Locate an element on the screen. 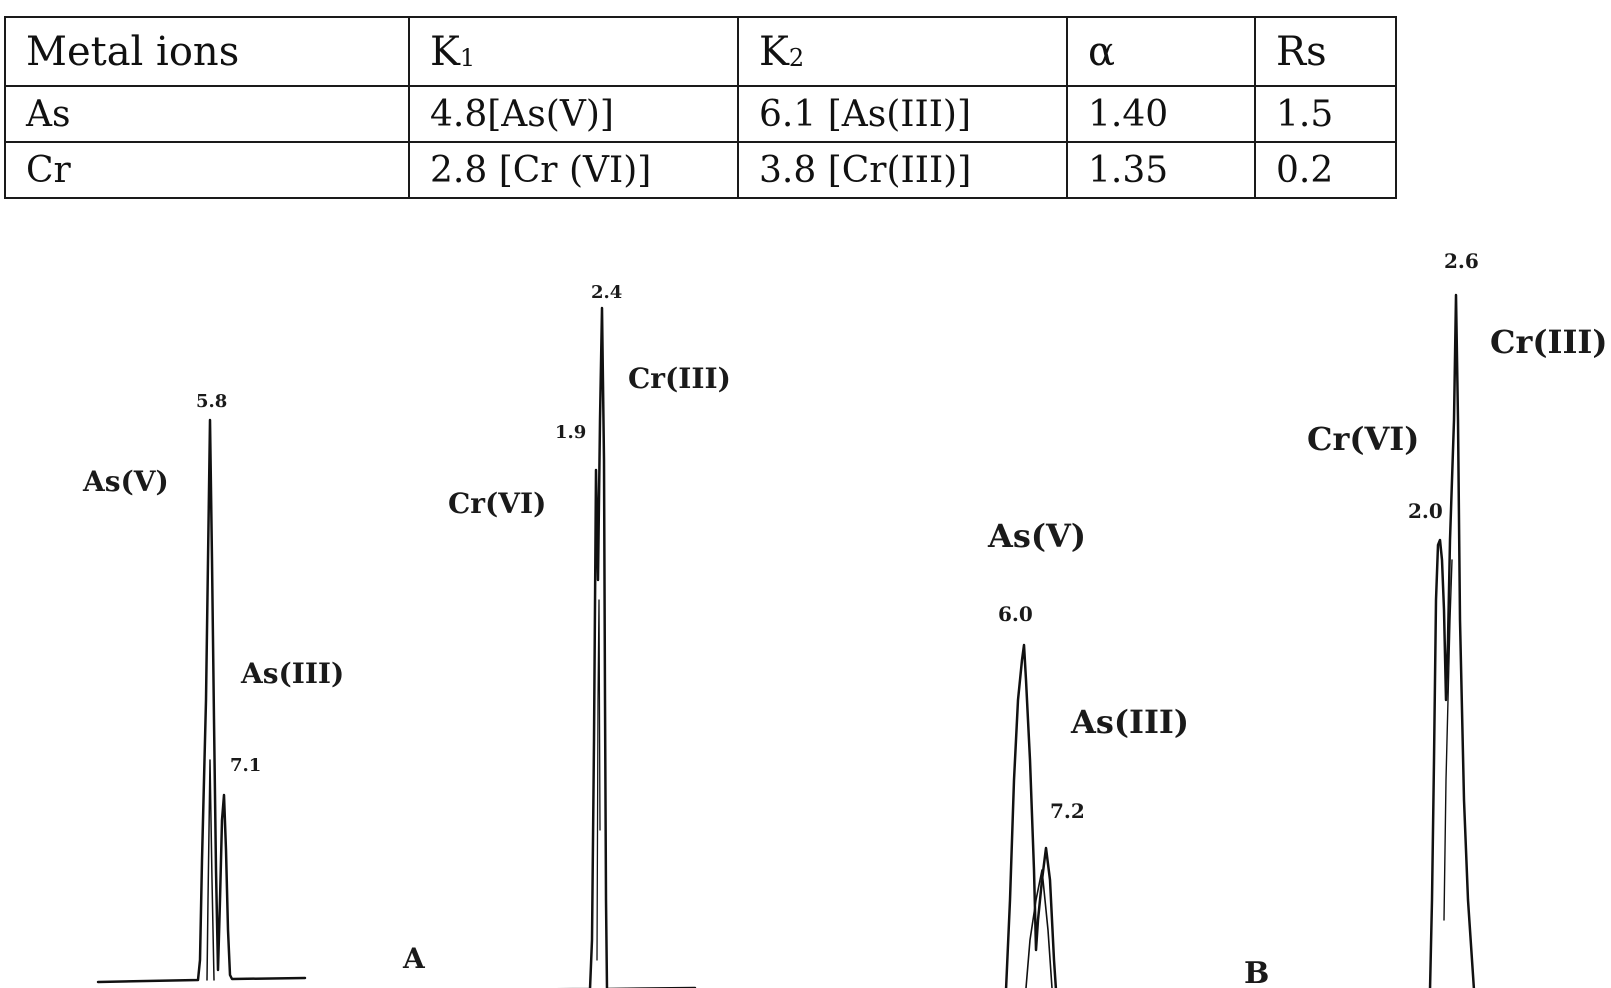 The width and height of the screenshot is (1611, 988). panel-b-cr-vi-time: 2.0 is located at coordinates (1425, 511).